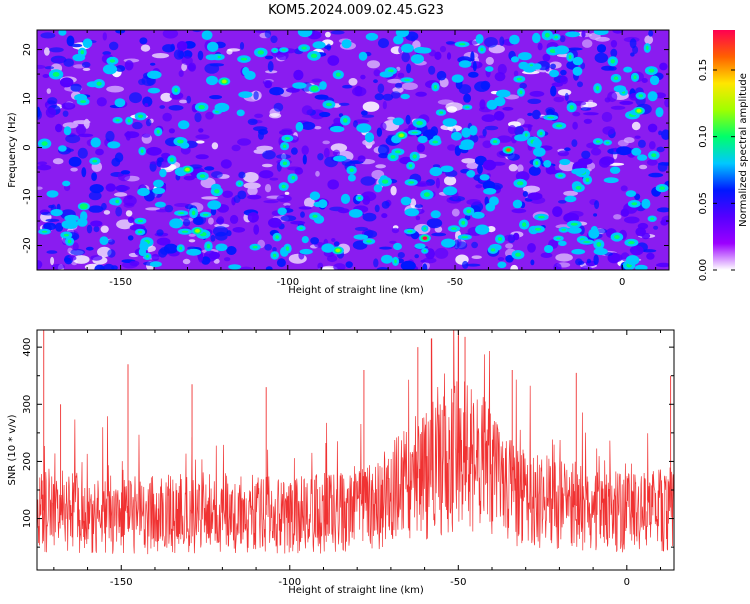 The width and height of the screenshot is (750, 604). Describe the element at coordinates (455, 282) in the screenshot. I see `x-tick-label: -50` at that location.